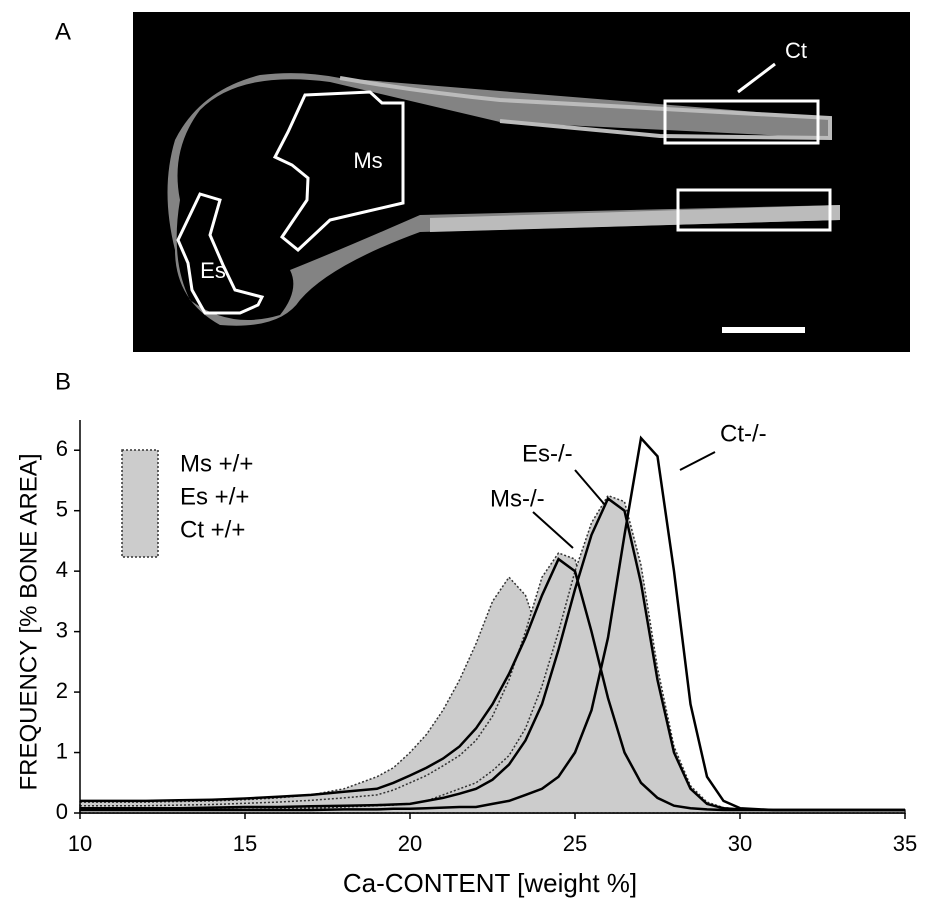 This screenshot has width=935, height=916. Describe the element at coordinates (547, 453) in the screenshot. I see `series-label: Es-/-` at that location.